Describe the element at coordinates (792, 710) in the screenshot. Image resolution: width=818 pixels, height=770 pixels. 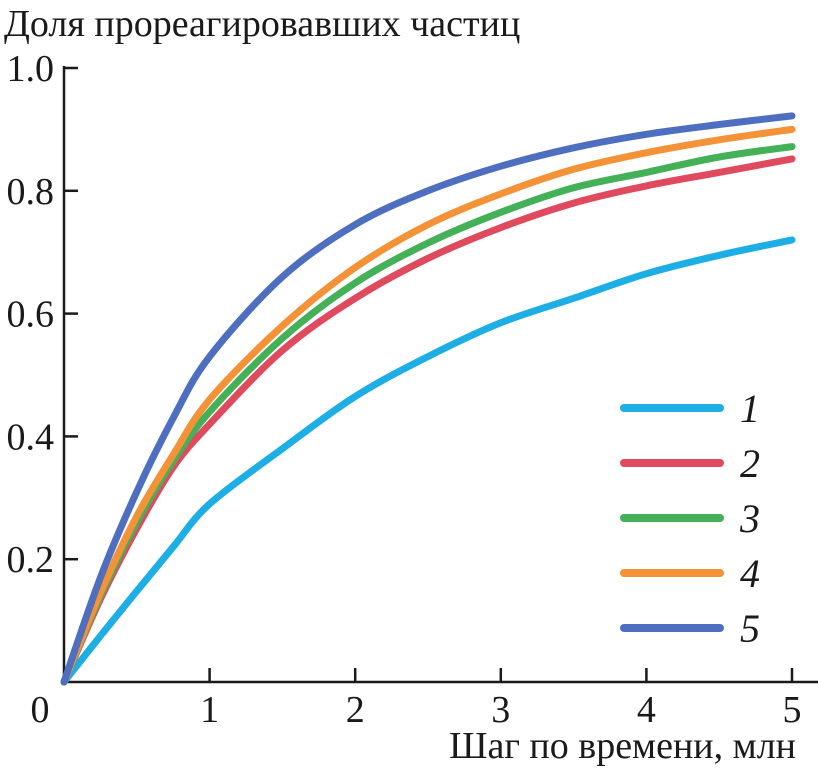
I see `x-tick-label: 5` at that location.